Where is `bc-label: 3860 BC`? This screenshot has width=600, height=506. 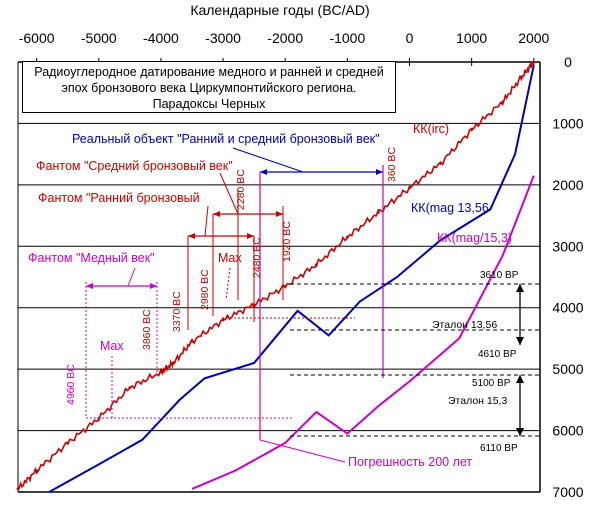
bc-label: 3860 BC is located at coordinates (147, 329).